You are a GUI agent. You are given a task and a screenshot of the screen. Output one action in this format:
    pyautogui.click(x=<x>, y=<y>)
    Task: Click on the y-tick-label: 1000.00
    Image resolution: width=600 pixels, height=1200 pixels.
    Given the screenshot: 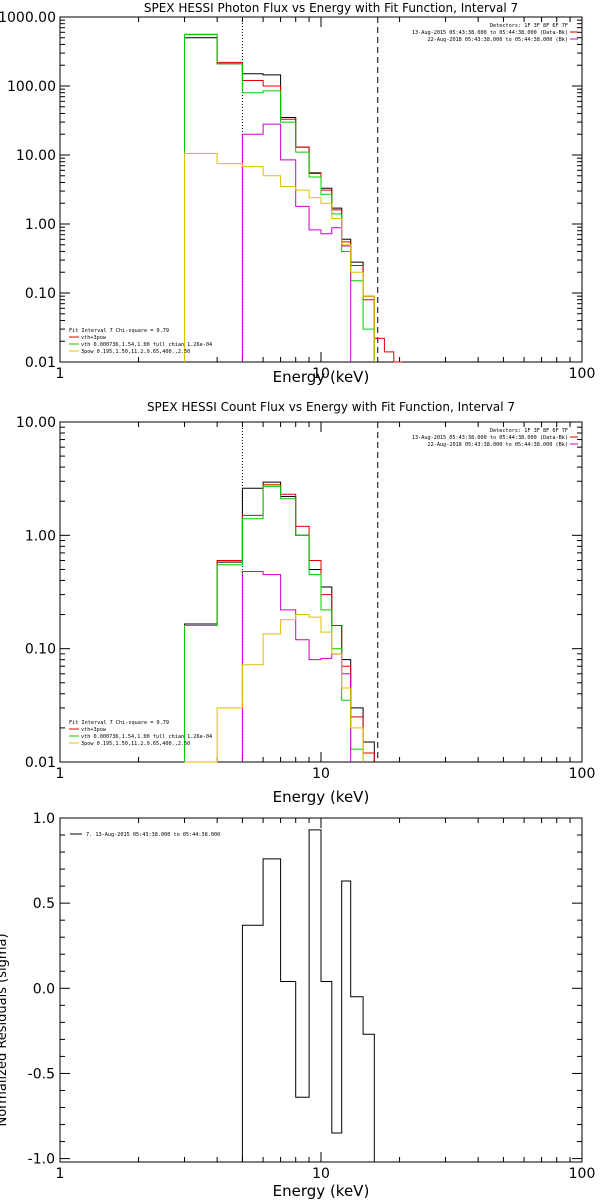 What is the action you would take?
    pyautogui.click(x=28, y=18)
    